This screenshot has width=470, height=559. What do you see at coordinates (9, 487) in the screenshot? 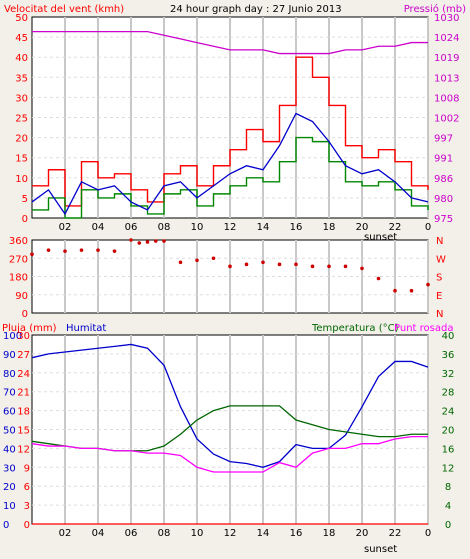
I see `humidity-y-tick: 20` at bounding box center [9, 487].